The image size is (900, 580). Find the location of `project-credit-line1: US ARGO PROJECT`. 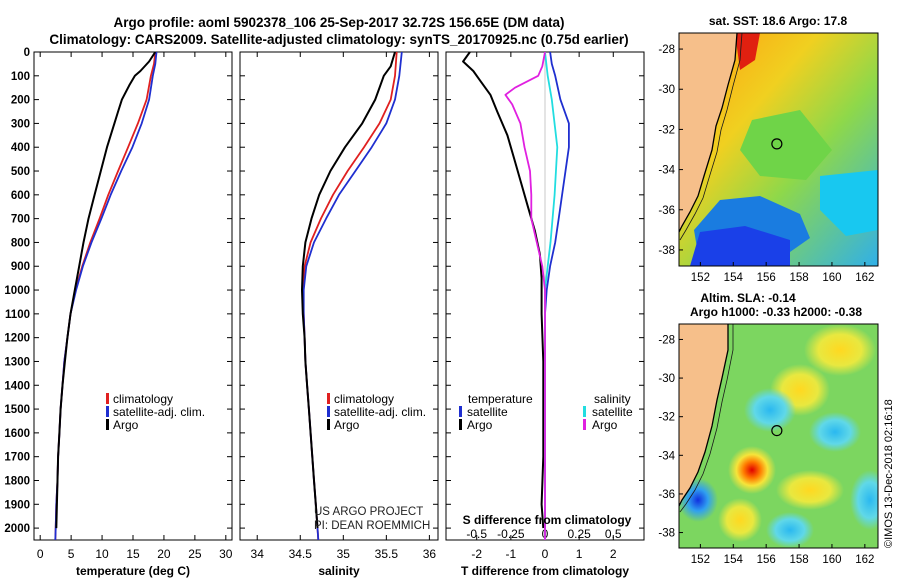

project-credit-line1: US ARGO PROJECT is located at coordinates (368, 512).